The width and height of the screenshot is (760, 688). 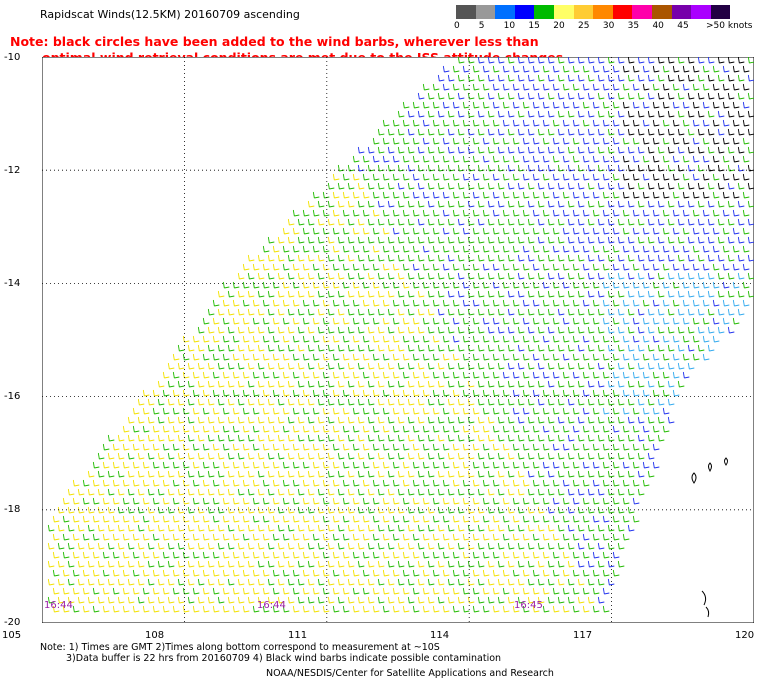 I want to click on legend-unit: >50 knots, so click(x=729, y=26).